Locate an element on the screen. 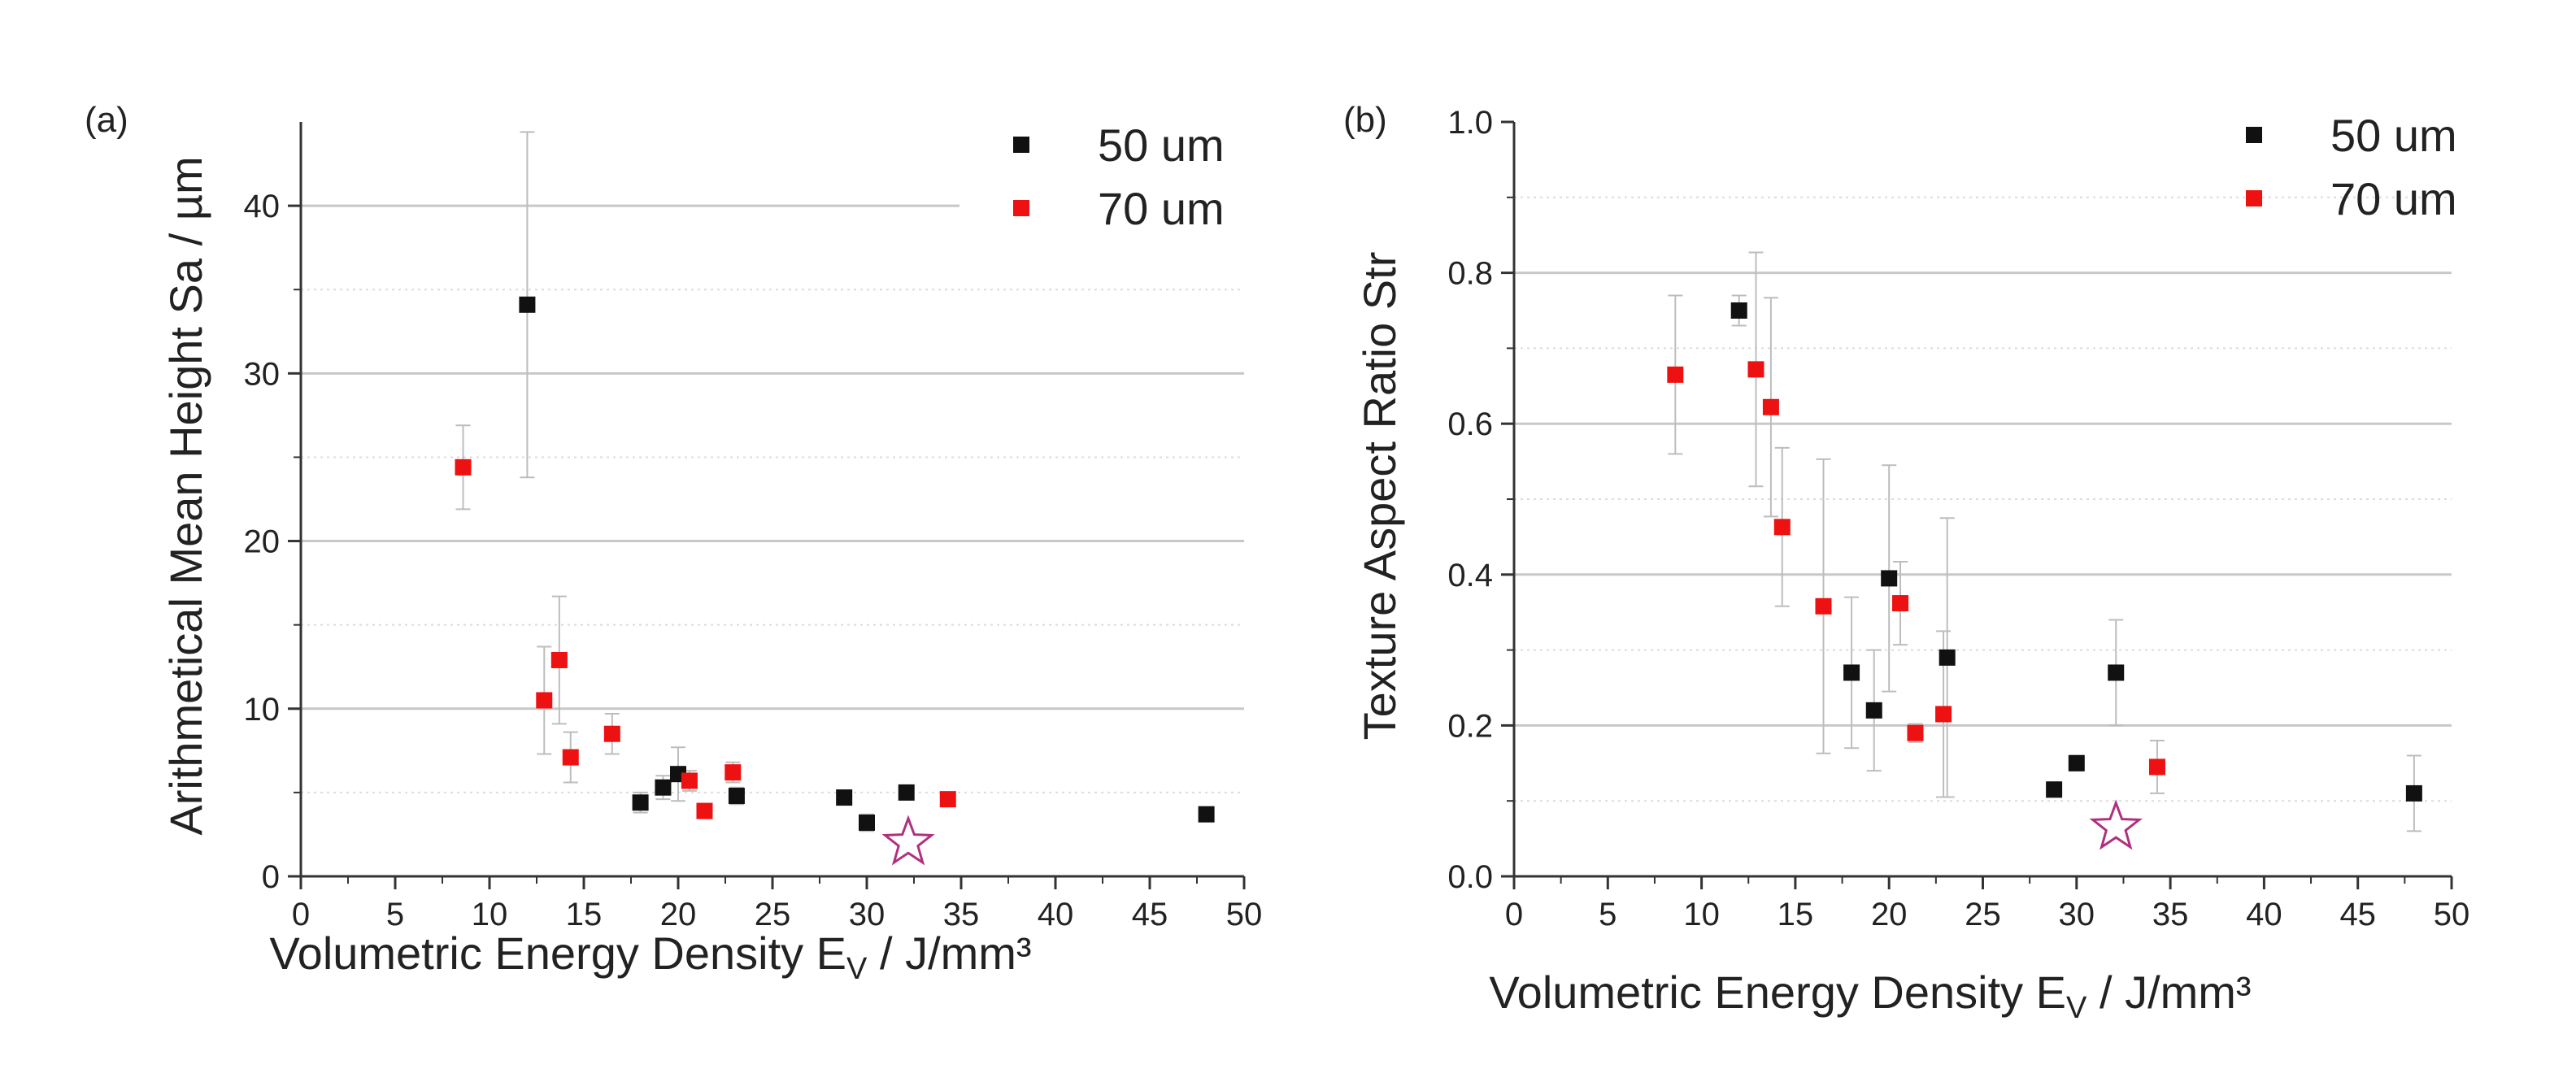  panel-b-x-axis-label-unit: / J/mm³ is located at coordinates (2168, 992).